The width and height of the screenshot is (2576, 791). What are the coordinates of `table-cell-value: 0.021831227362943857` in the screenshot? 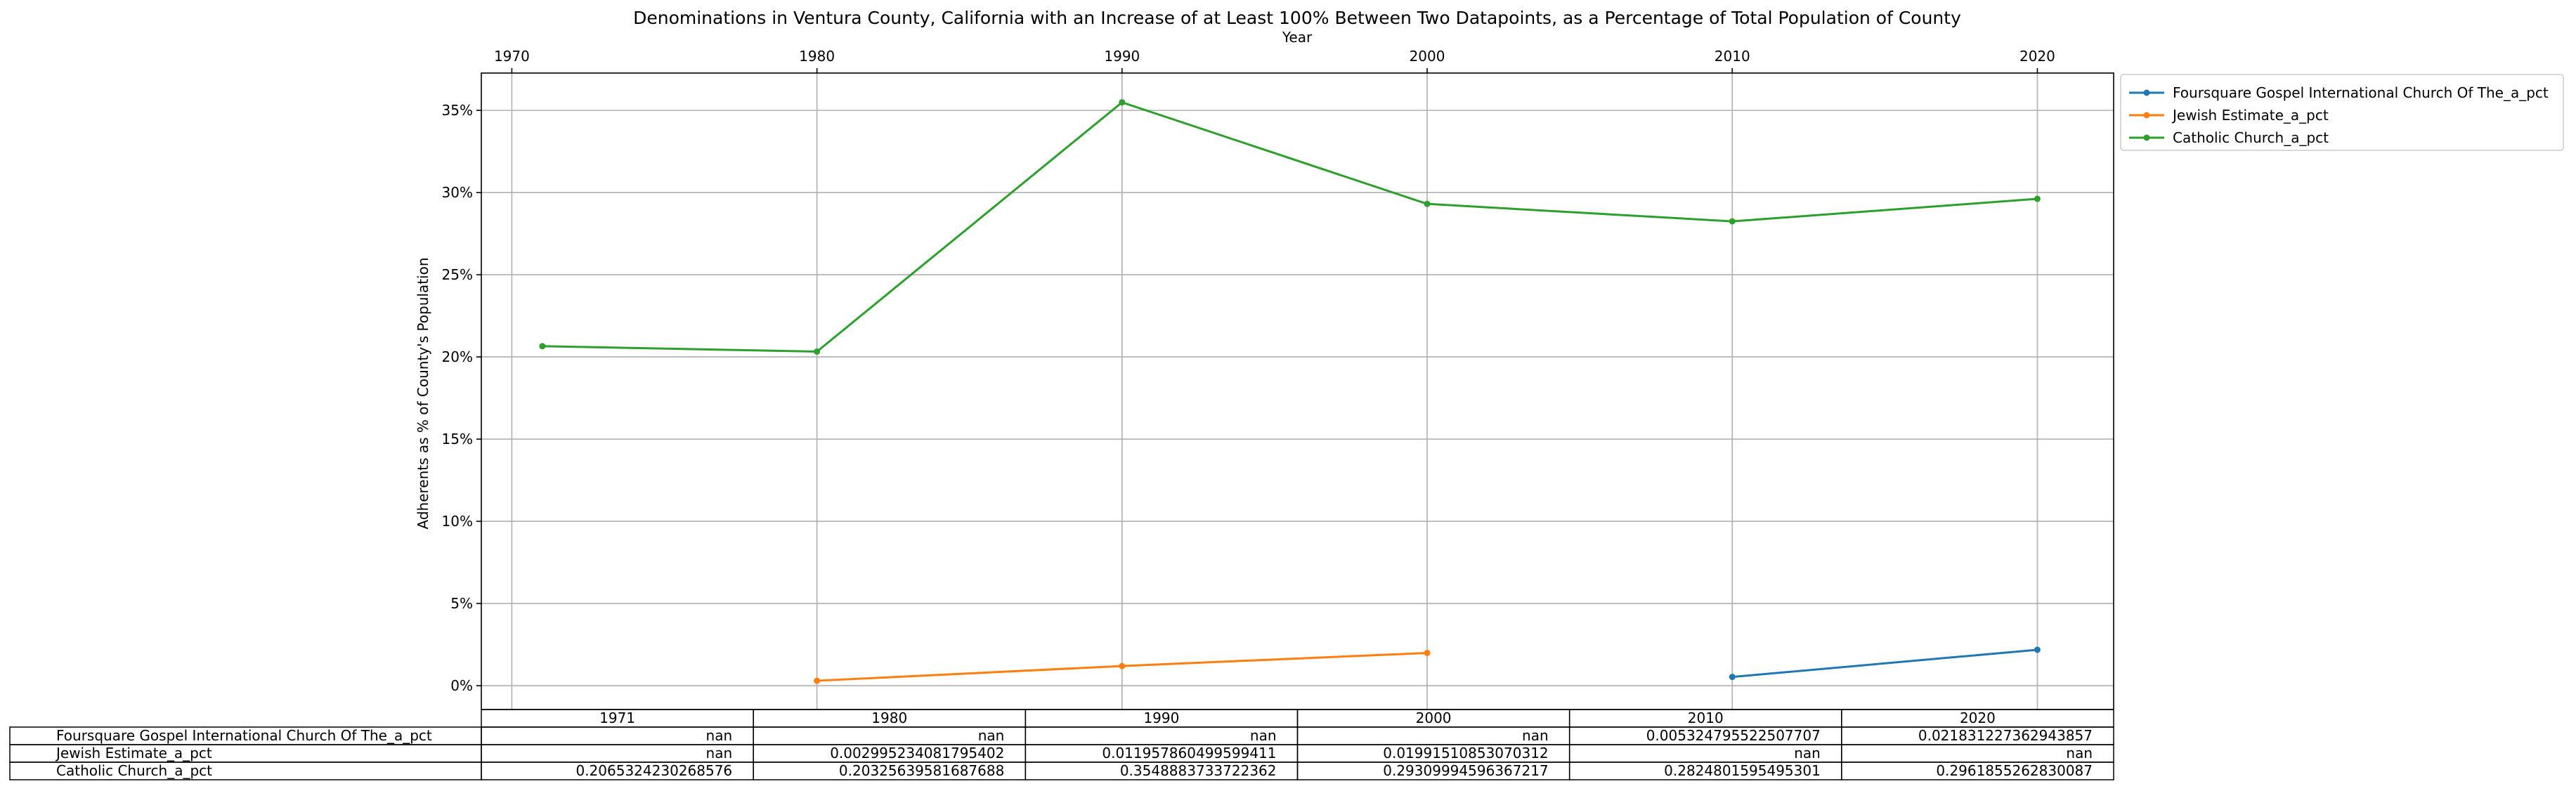 It's located at (2005, 735).